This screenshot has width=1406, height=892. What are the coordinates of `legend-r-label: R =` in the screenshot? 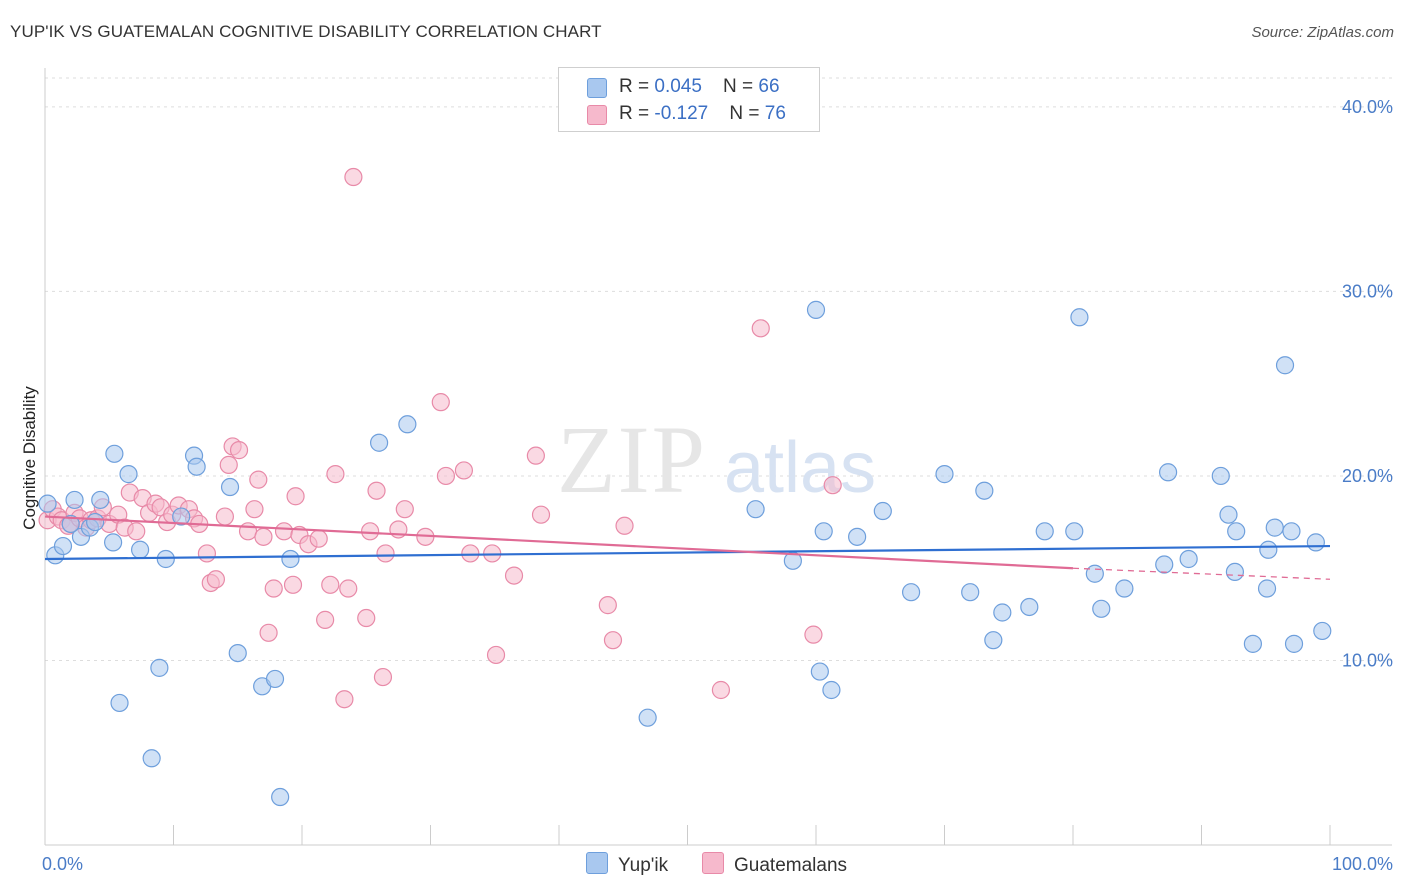 It's located at (637, 86).